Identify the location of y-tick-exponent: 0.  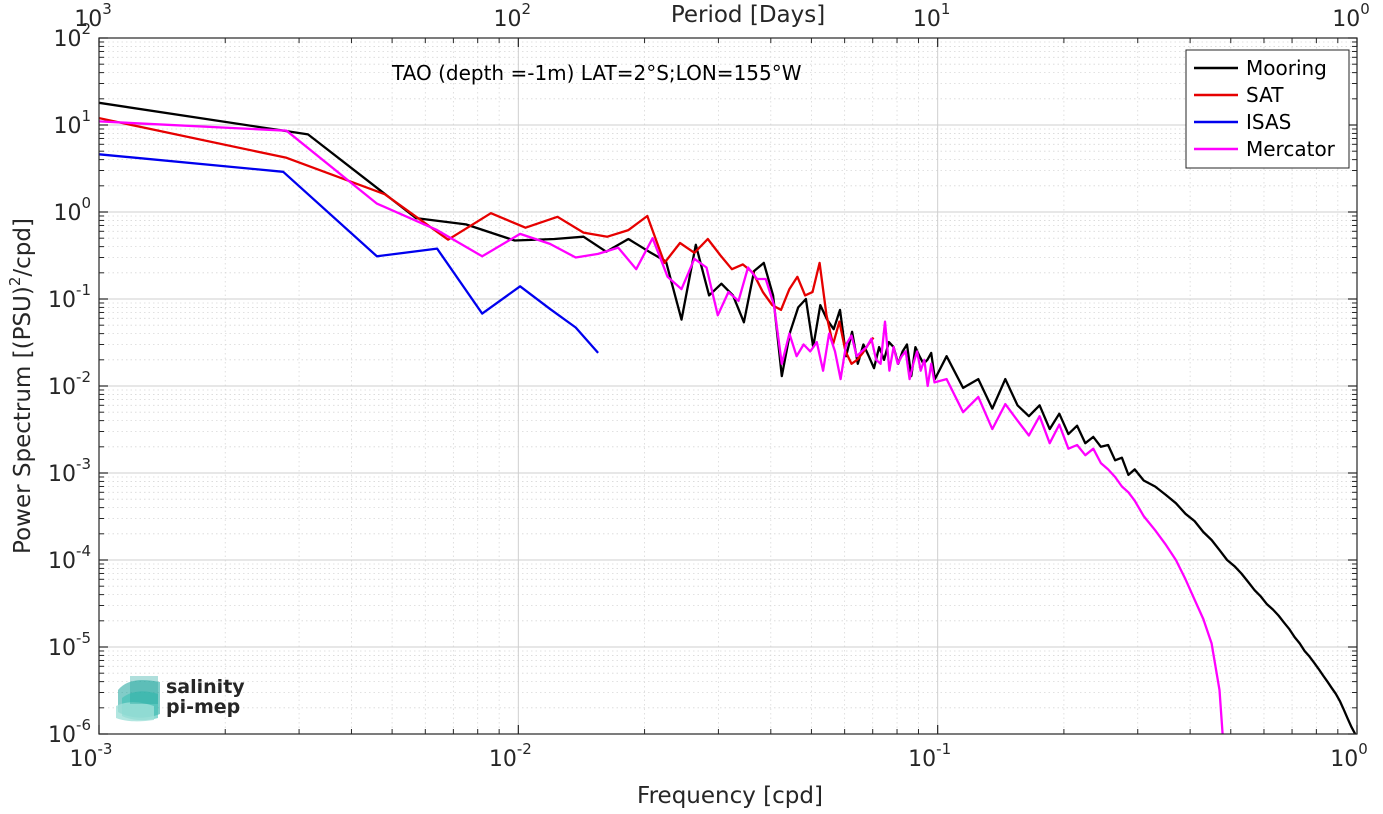
(86, 203).